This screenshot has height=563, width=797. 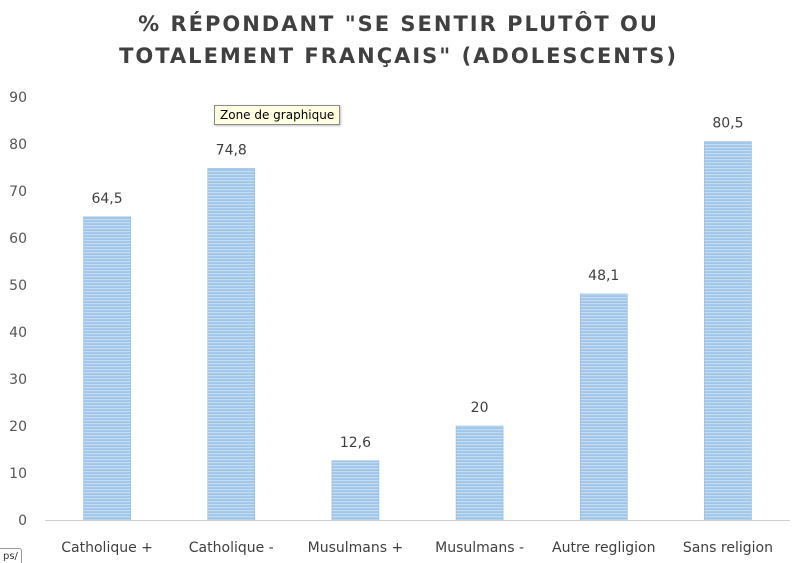 I want to click on chart-title-line-1: % RÉPONDANT "SE SENTIR PLUTÔT OU, so click(x=398, y=24).